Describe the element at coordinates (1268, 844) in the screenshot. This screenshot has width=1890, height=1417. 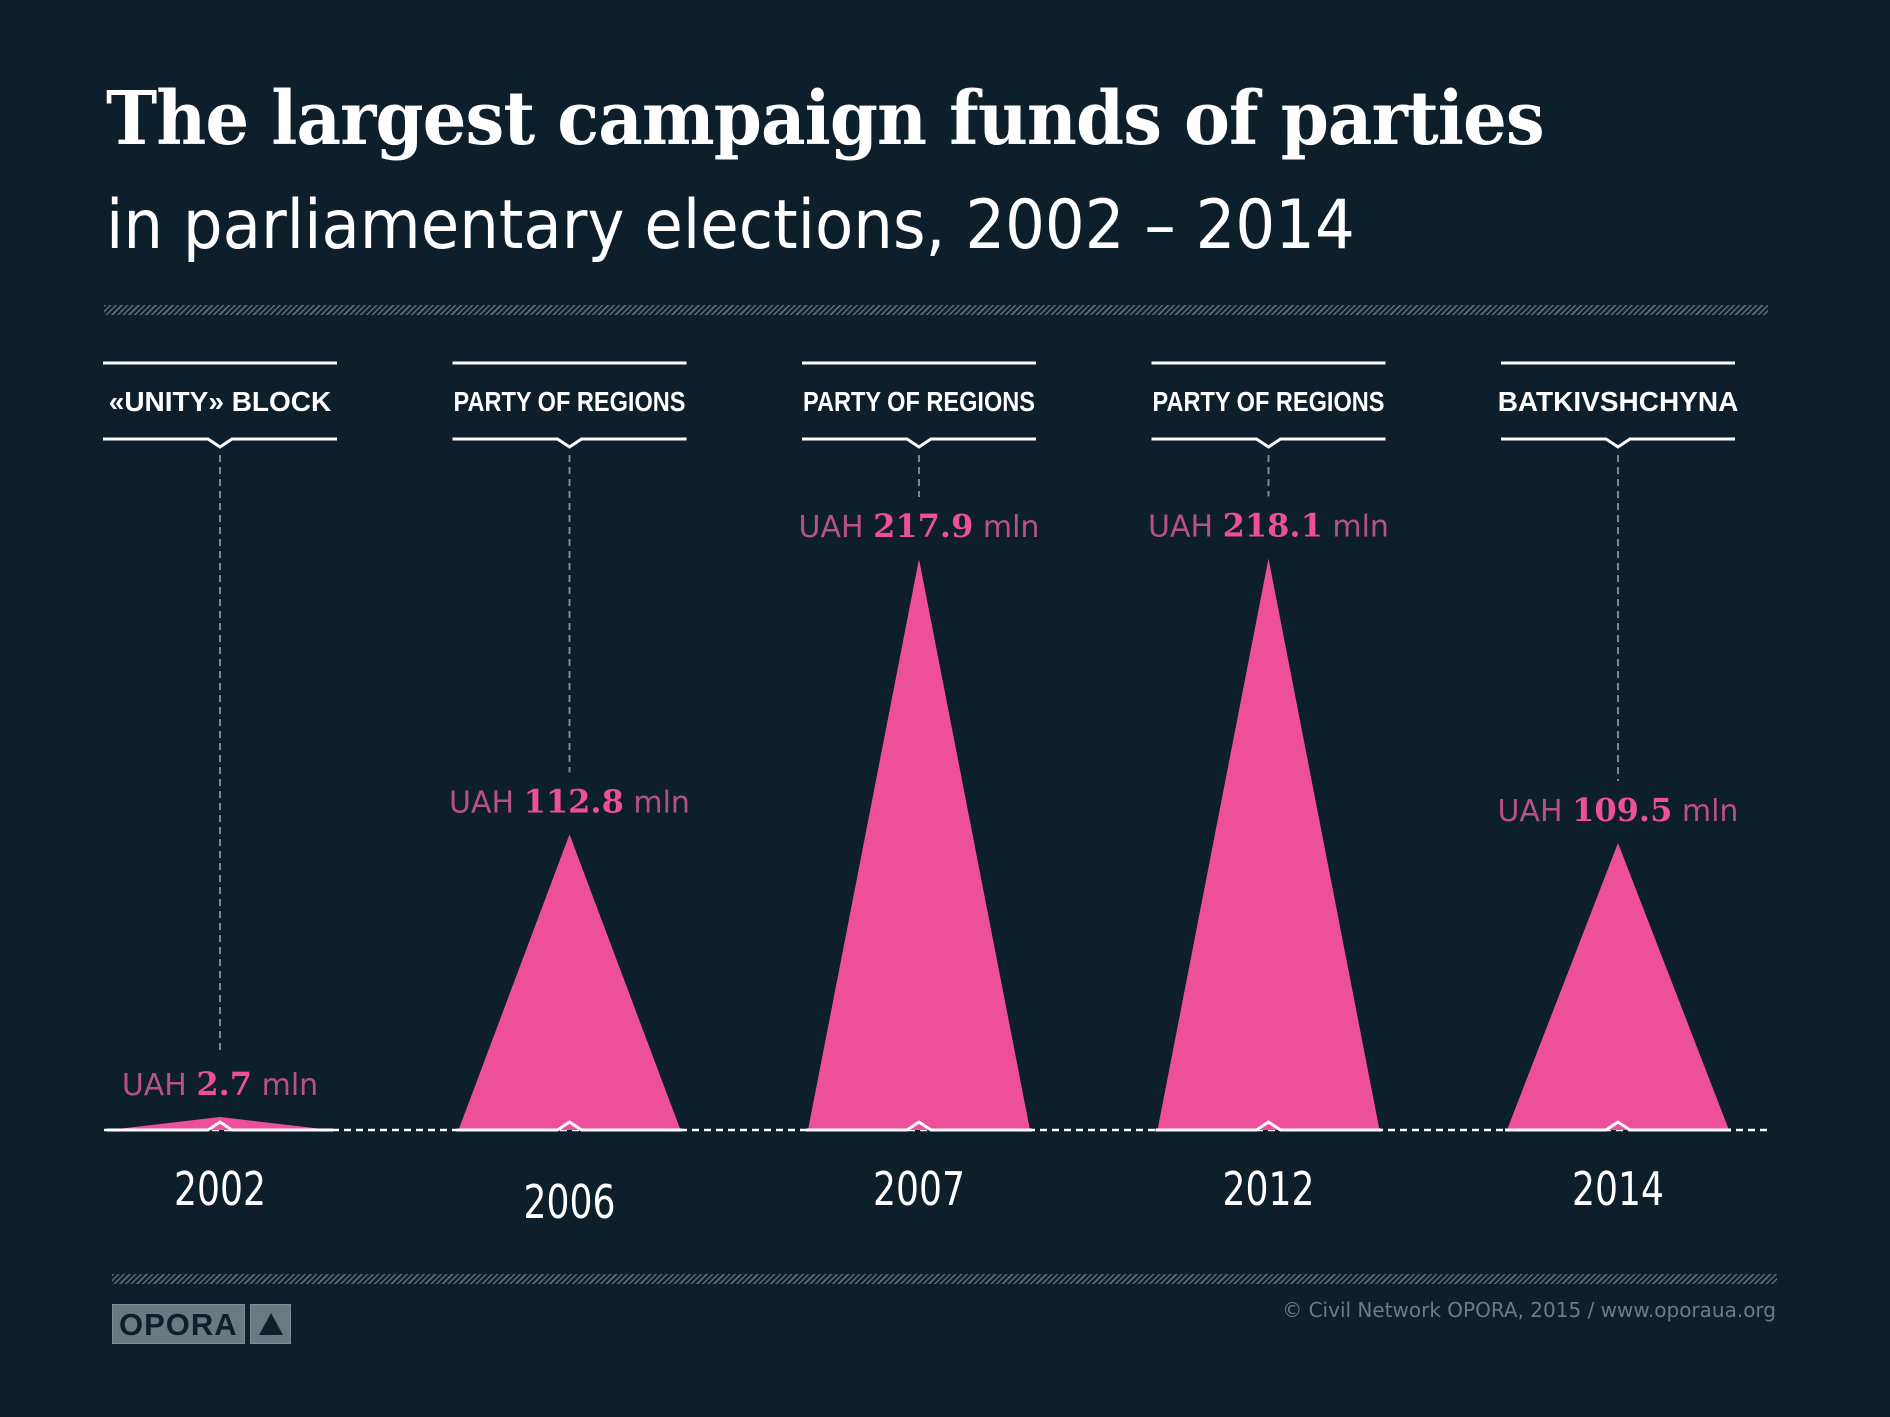
I see `triangle-mark-2012` at that location.